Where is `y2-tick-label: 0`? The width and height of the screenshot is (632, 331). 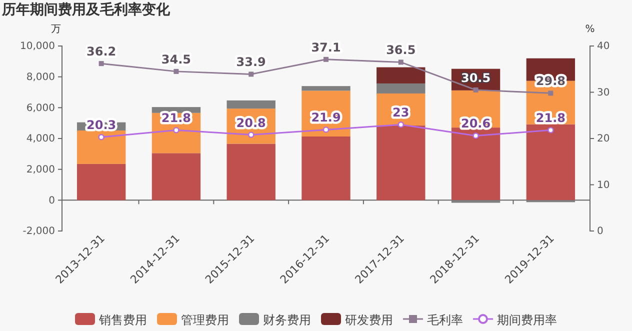 y2-tick-label: 0 is located at coordinates (600, 232).